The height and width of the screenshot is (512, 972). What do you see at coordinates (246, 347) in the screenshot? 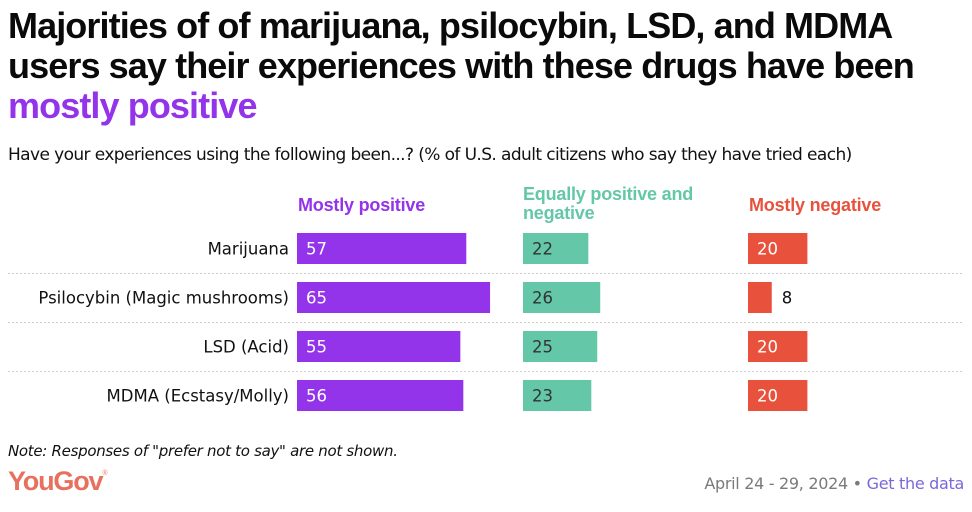
I see `category-label: LSD (Acid)` at bounding box center [246, 347].